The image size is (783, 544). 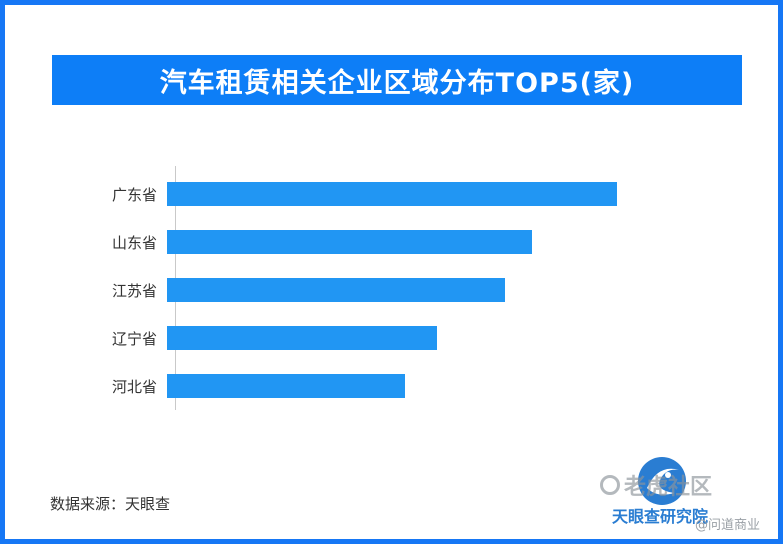 What do you see at coordinates (134, 386) in the screenshot?
I see `category-label: 河北省` at bounding box center [134, 386].